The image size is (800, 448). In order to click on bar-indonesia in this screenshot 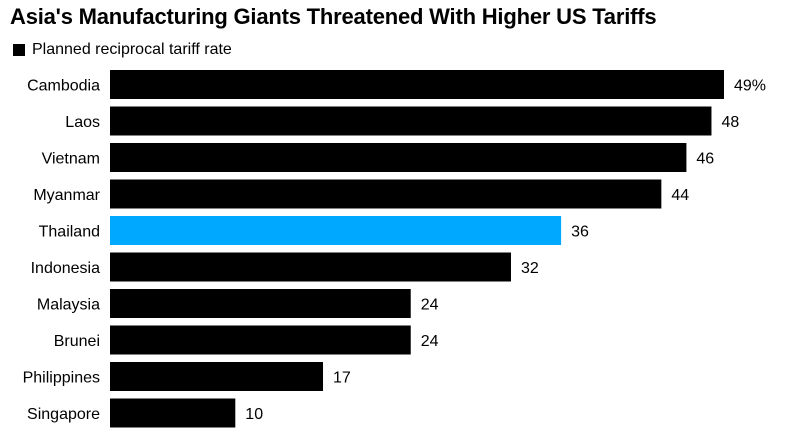, I will do `click(310, 267)`.